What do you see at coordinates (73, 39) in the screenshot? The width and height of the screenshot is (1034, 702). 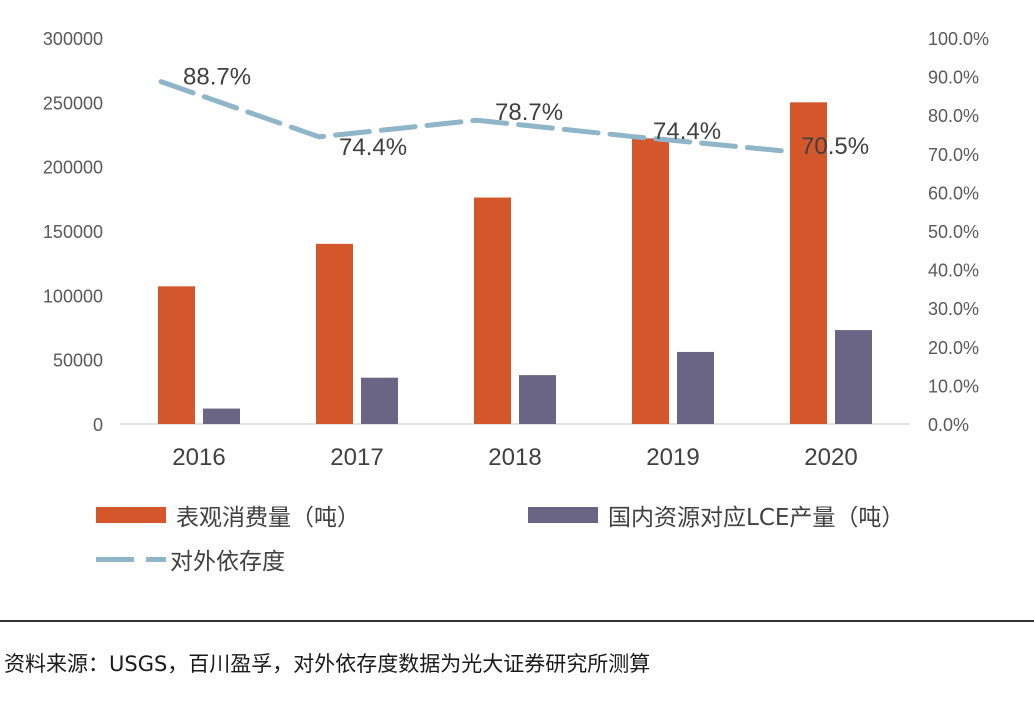 I see `y-tick-label: 300000` at bounding box center [73, 39].